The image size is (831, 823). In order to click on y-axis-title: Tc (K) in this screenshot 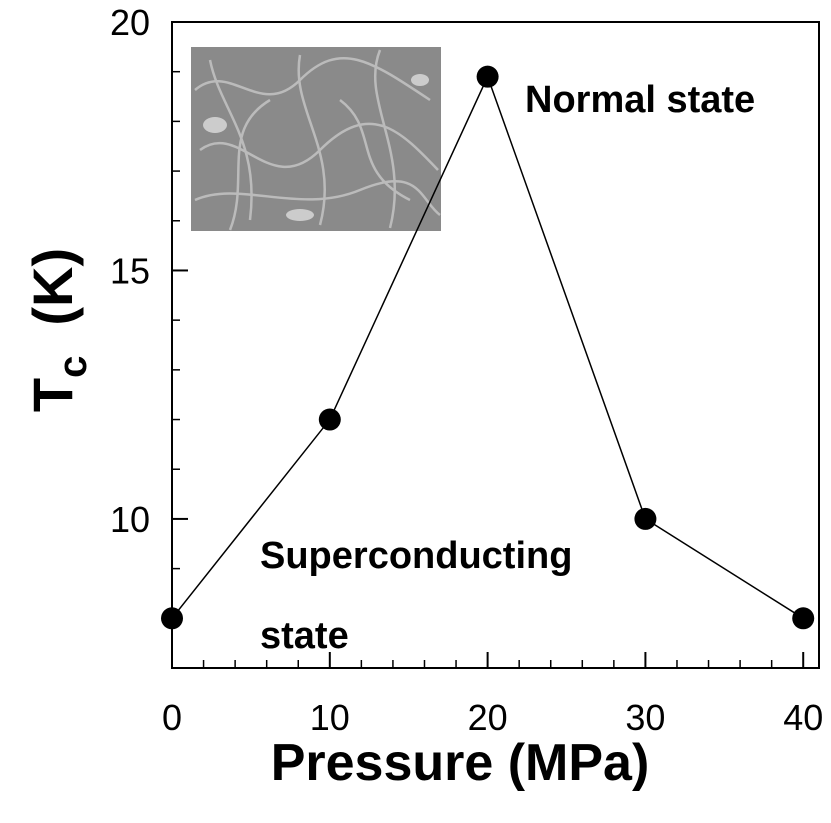, I will do `click(58, 330)`.